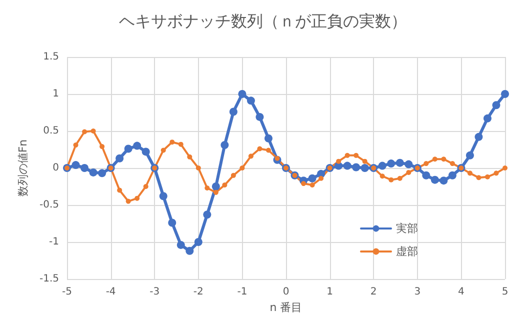 The height and width of the screenshot is (321, 526). I want to click on y-axis-title: 数列の値Fn, so click(23, 168).